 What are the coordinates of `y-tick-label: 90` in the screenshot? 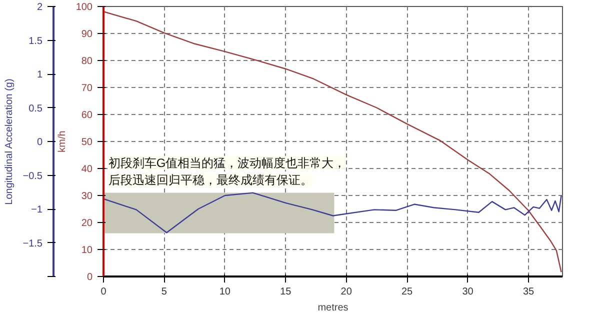 It's located at (87, 34).